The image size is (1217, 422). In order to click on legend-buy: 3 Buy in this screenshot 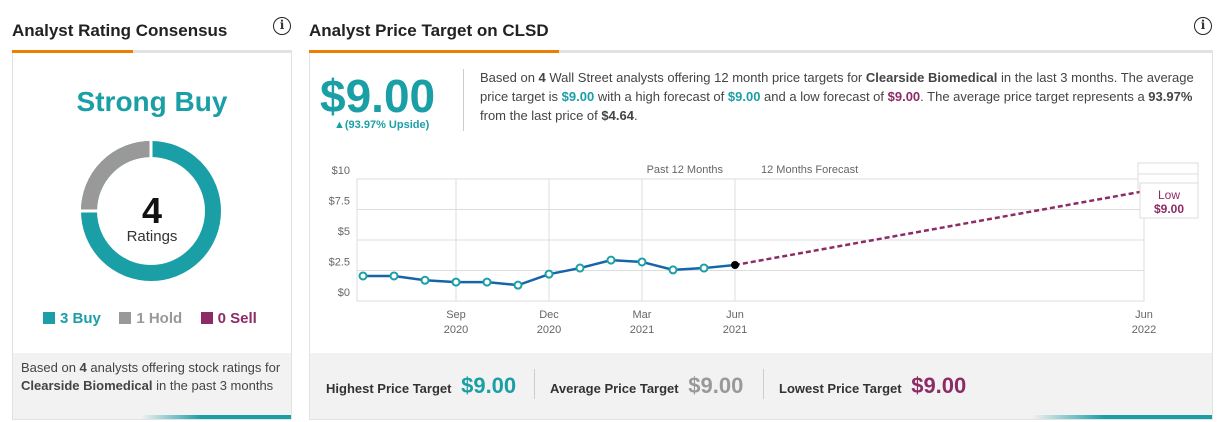, I will do `click(72, 318)`.